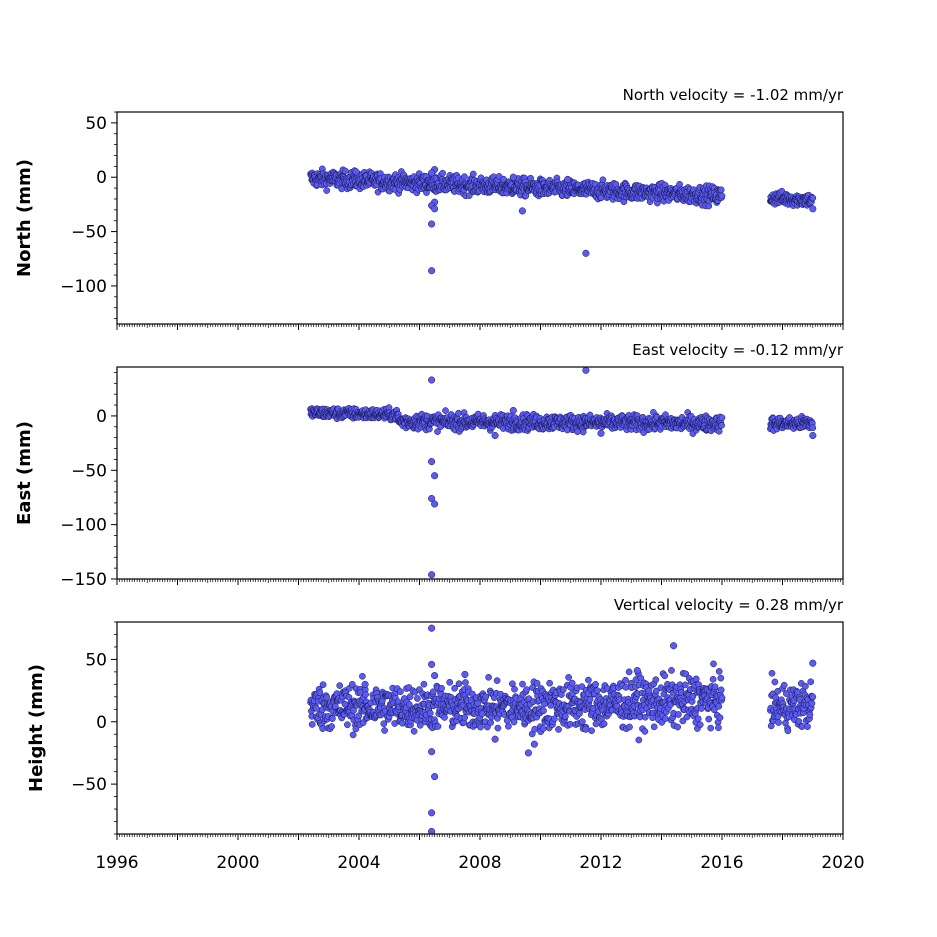 The height and width of the screenshot is (937, 937). Describe the element at coordinates (358, 863) in the screenshot. I see `x-tick-label: 2004` at that location.